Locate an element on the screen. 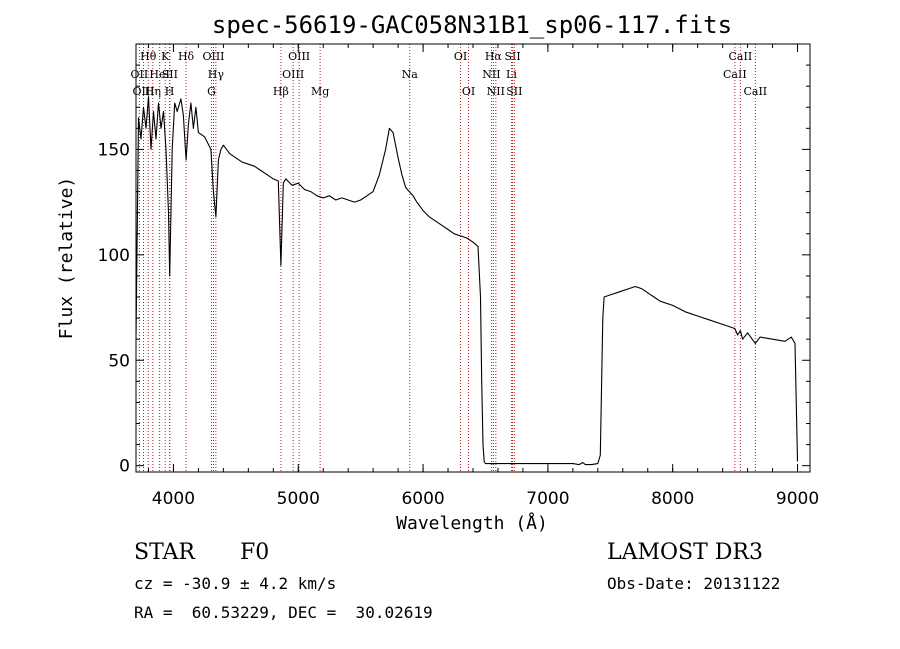  y-tick-label: 50 is located at coordinates (119, 361).